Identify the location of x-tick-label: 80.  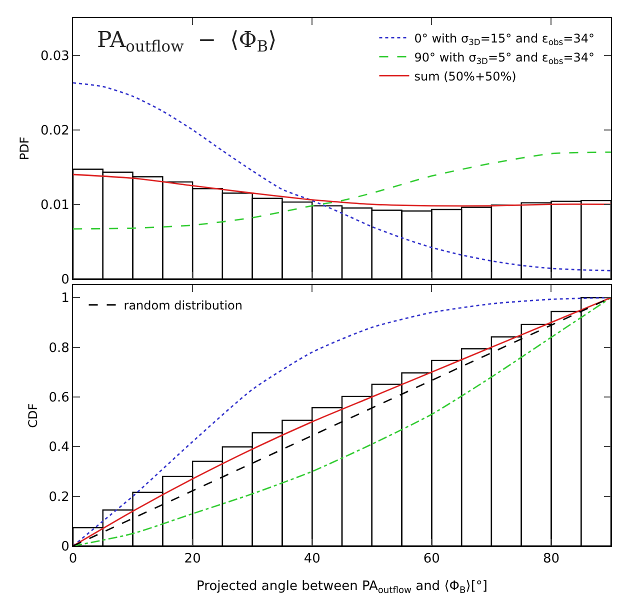
(551, 559).